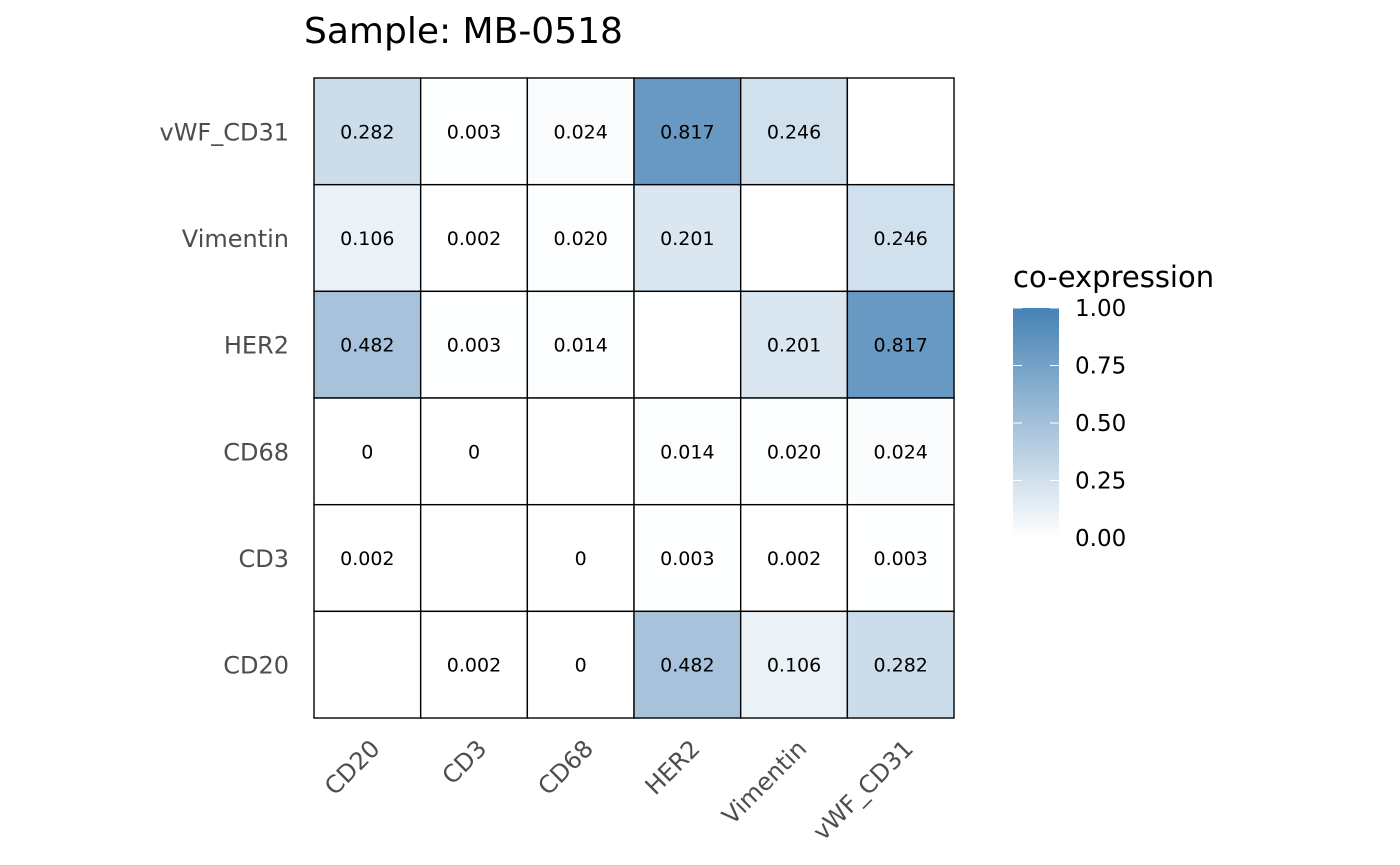  What do you see at coordinates (1069, 424) in the screenshot?
I see `legend-ticks: 1.00 0.75 0.50 0.25 0.00` at bounding box center [1069, 424].